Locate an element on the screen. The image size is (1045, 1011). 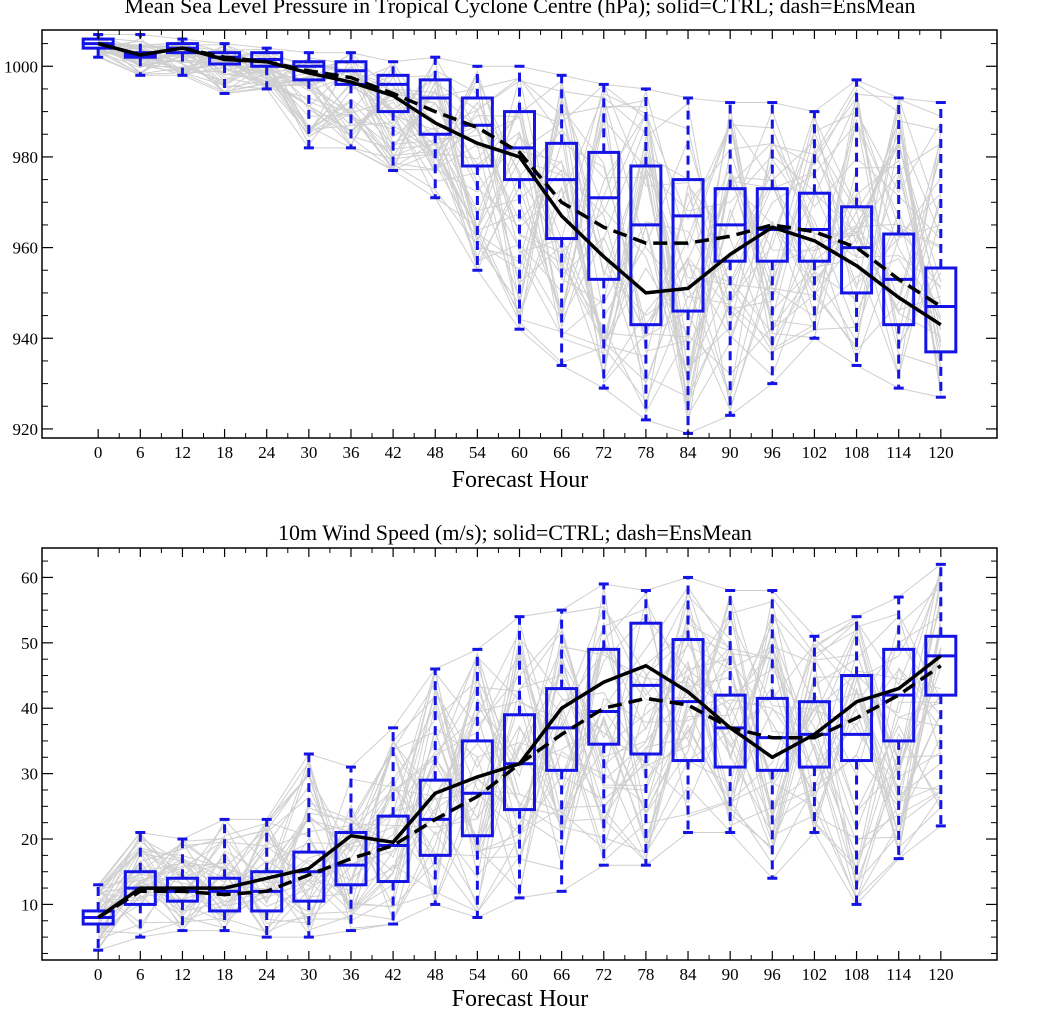
x-tick-label: 6 is located at coordinates (140, 974).